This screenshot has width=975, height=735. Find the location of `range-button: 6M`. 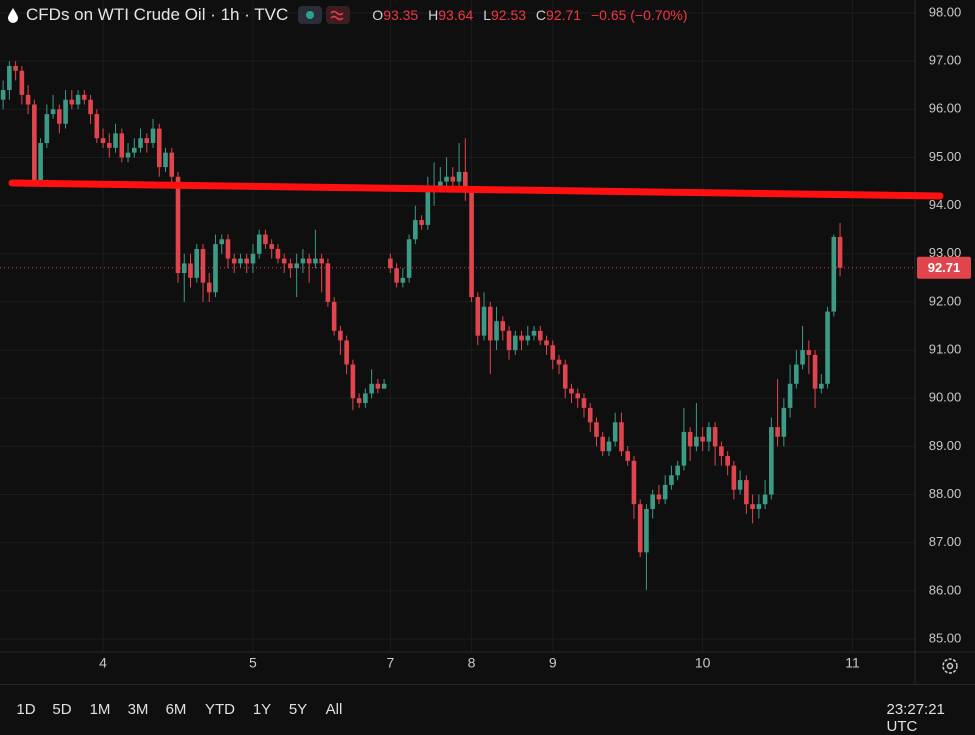

range-button: 6M is located at coordinates (176, 709).